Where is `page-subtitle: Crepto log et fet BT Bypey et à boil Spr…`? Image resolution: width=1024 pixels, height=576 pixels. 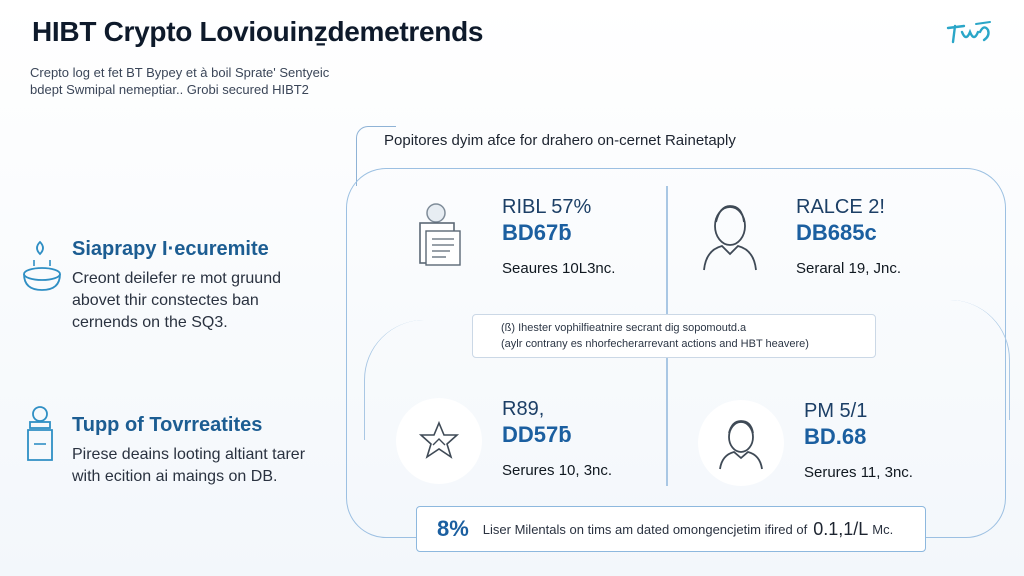 page-subtitle: Crepto log et fet BT Bypey et à boil Spr… is located at coordinates (210, 81).